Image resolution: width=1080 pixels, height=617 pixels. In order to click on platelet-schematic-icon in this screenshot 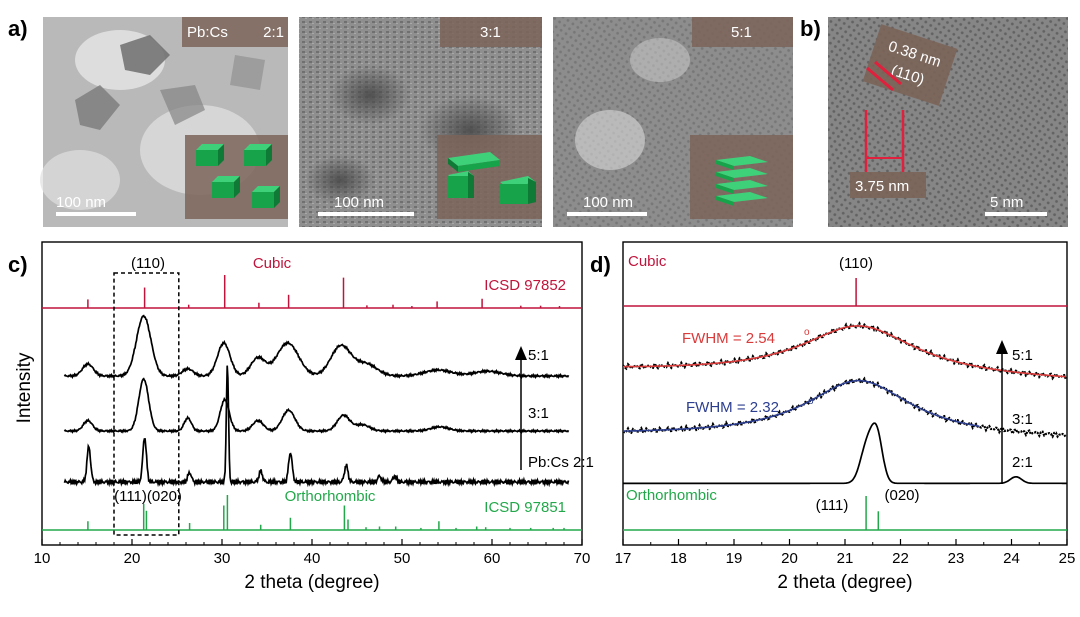, I will do `click(492, 178)`.